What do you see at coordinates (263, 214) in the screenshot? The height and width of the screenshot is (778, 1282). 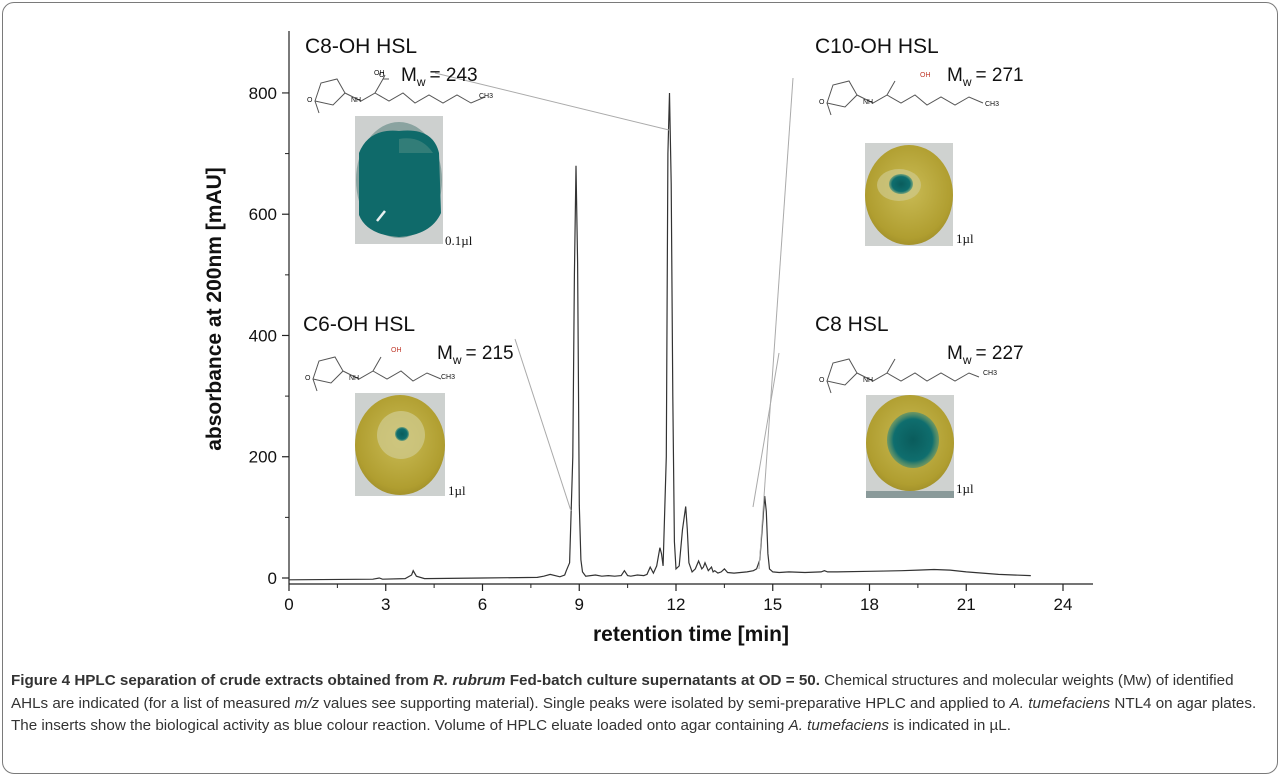 I see `y-tick-label: 600` at bounding box center [263, 214].